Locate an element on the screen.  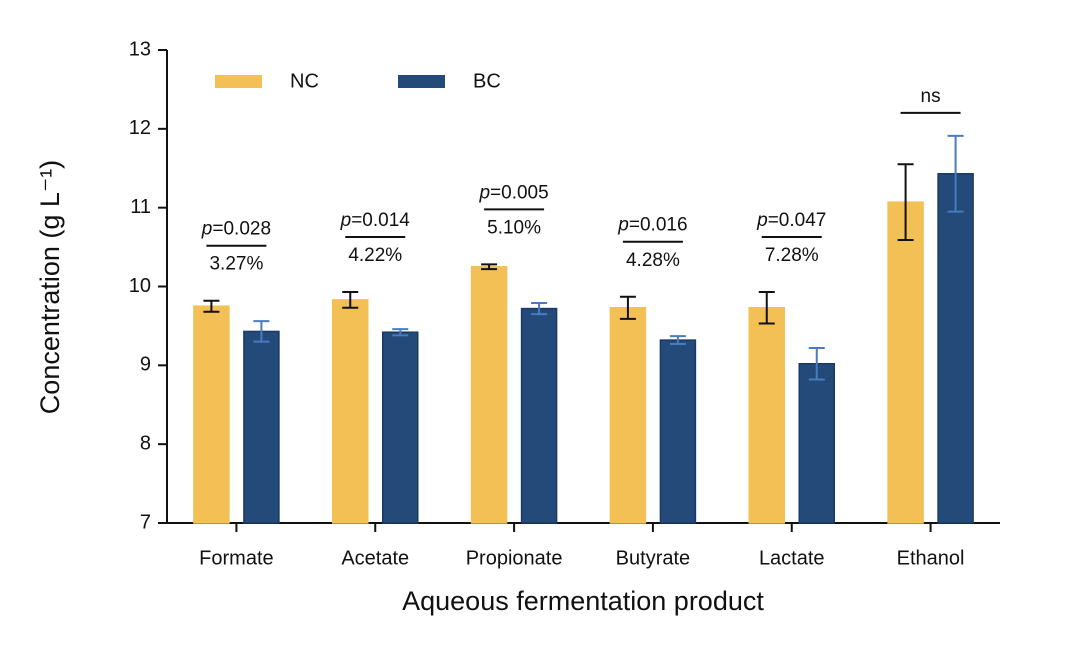
annotation-text: p=0.016 is located at coordinates (652, 225).